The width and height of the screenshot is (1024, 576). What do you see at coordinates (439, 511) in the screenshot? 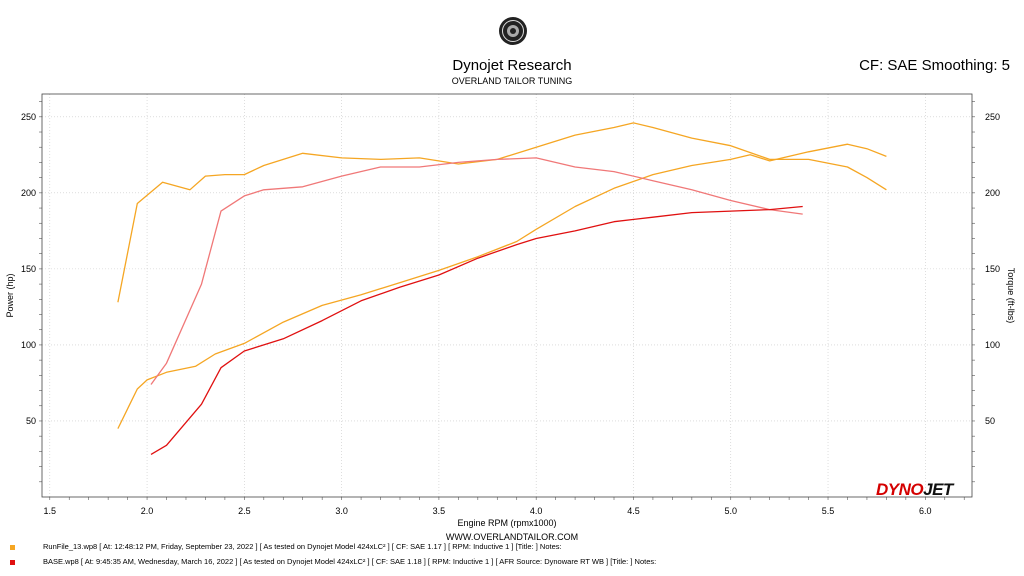
I see `x-tick-label: 3.5` at bounding box center [439, 511].